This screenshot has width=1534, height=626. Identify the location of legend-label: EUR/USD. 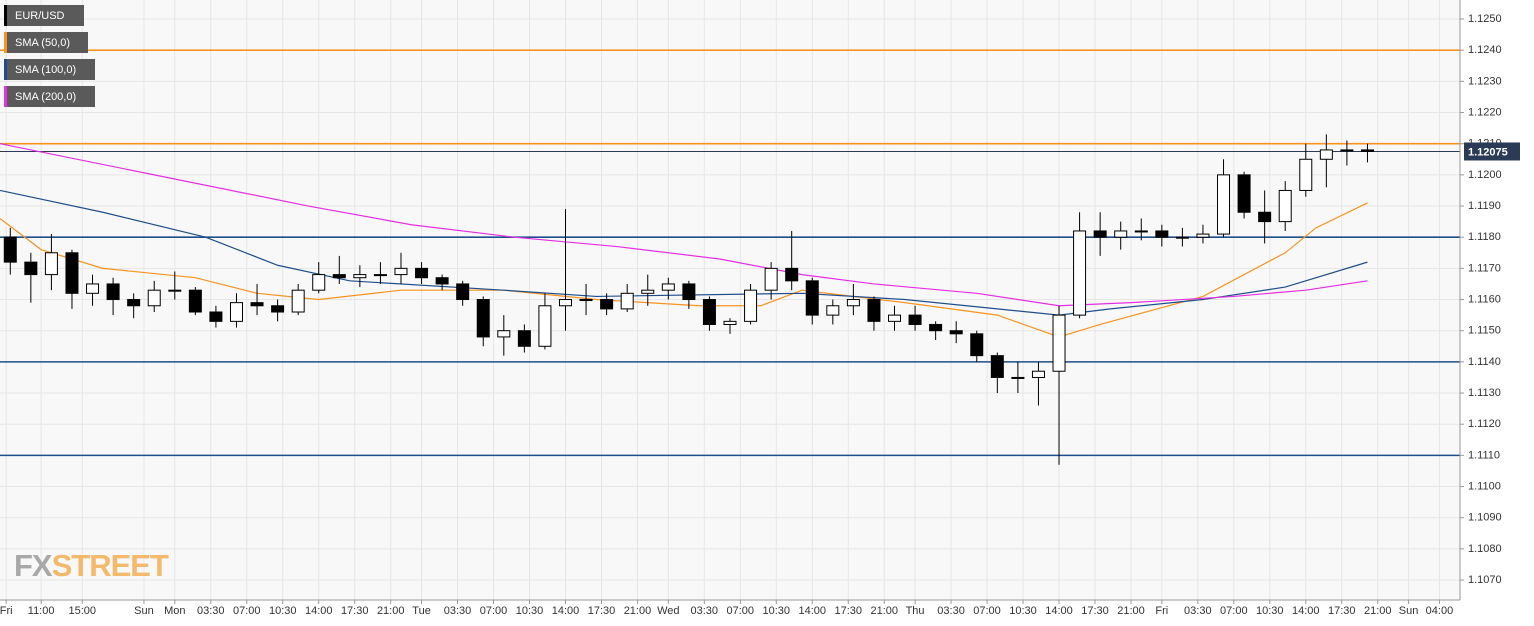
(40, 16).